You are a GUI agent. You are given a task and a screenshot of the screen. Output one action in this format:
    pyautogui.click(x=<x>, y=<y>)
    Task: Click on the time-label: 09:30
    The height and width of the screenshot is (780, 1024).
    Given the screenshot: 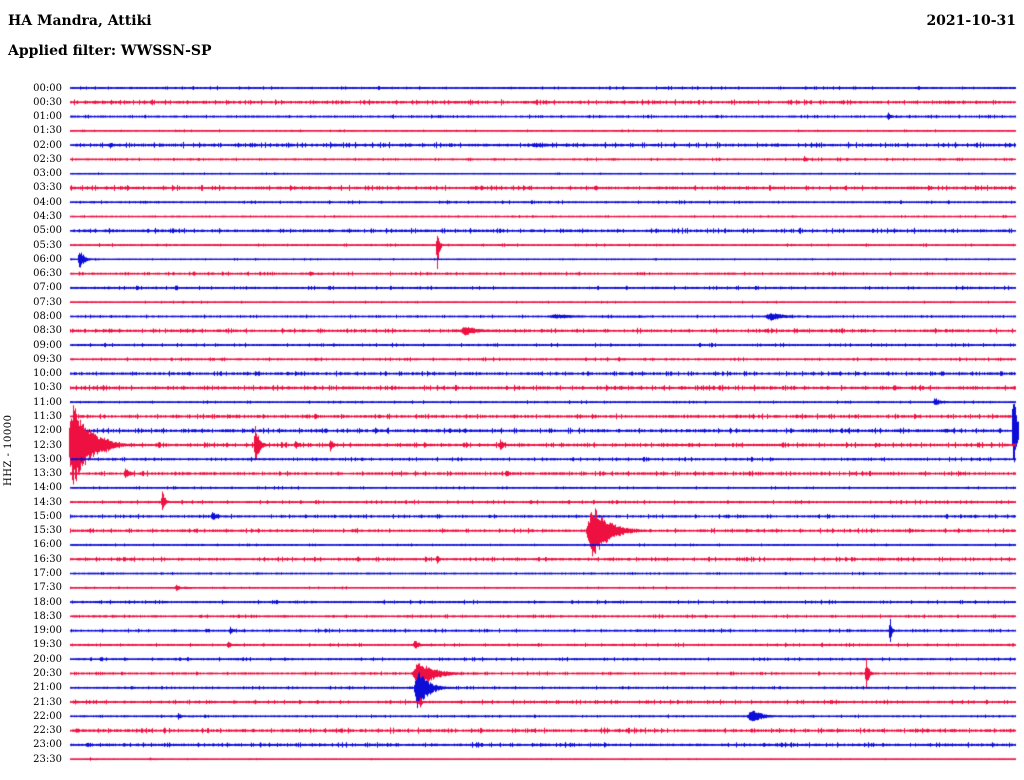 What is the action you would take?
    pyautogui.click(x=47, y=359)
    